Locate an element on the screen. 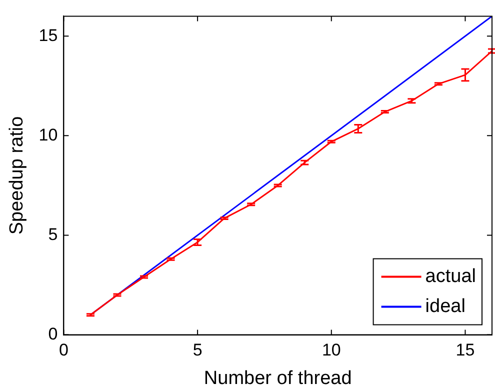 This screenshot has width=495, height=390. legend-label: actual is located at coordinates (450, 277).